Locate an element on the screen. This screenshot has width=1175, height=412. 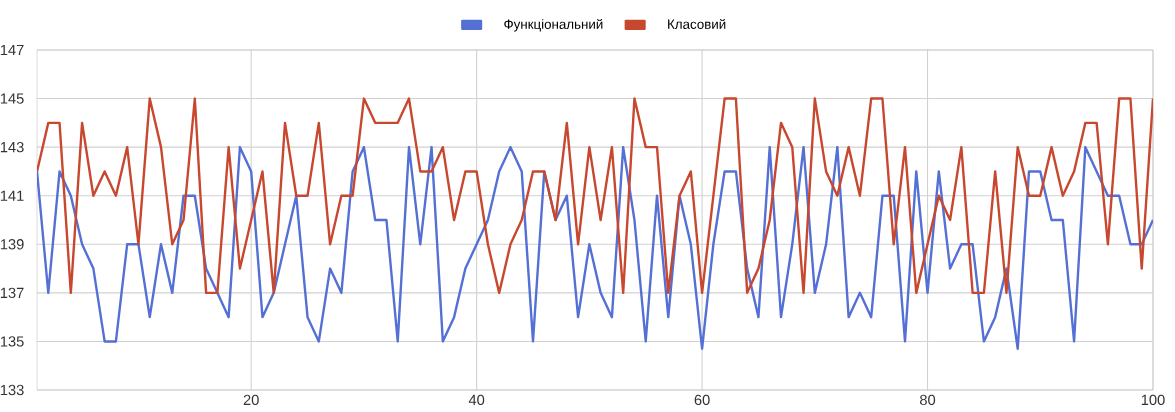
y-tick-label: 133 is located at coordinates (12, 390).